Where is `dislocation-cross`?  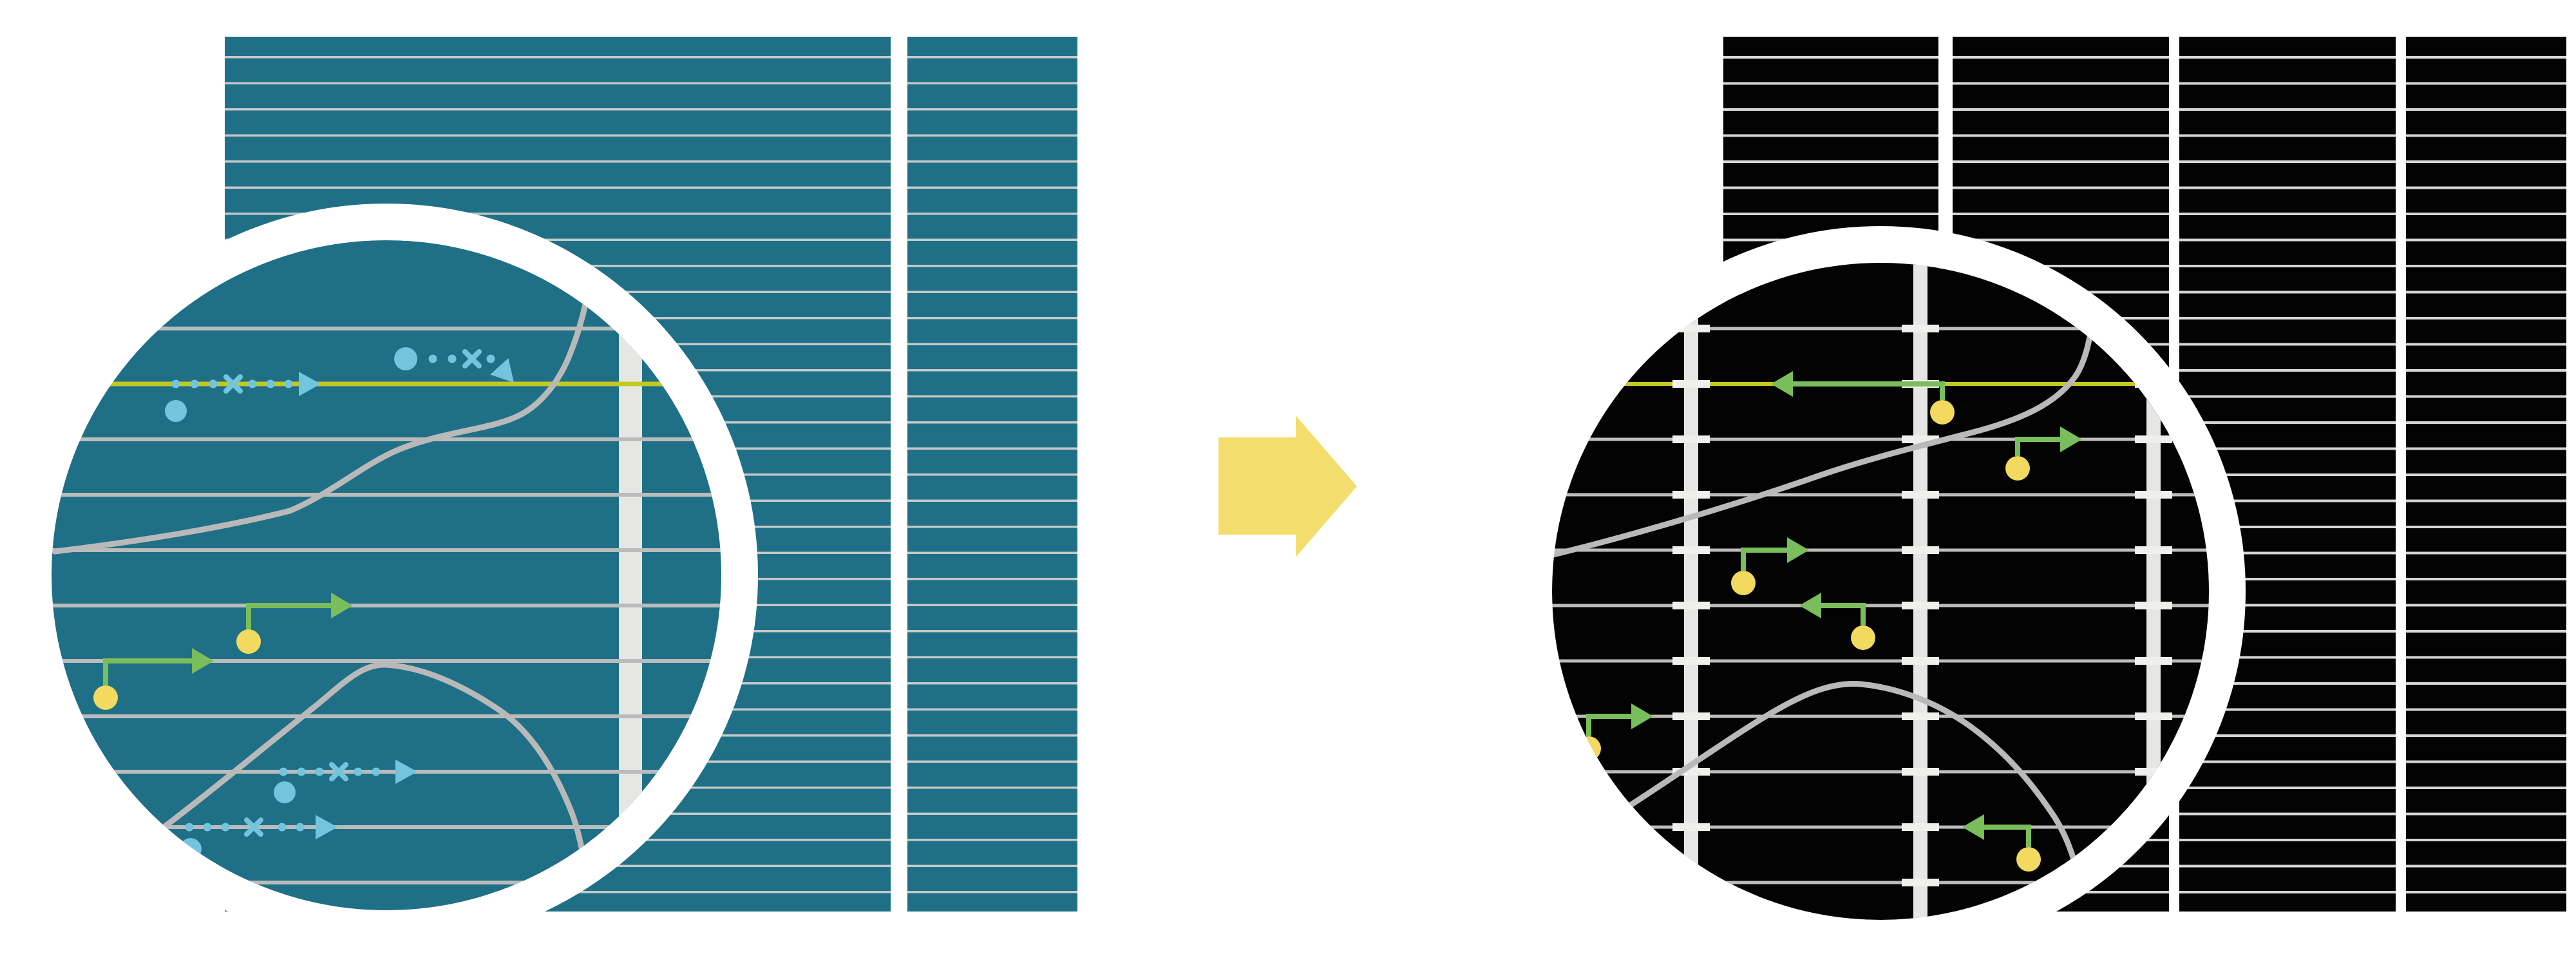 dislocation-cross is located at coordinates (472, 358).